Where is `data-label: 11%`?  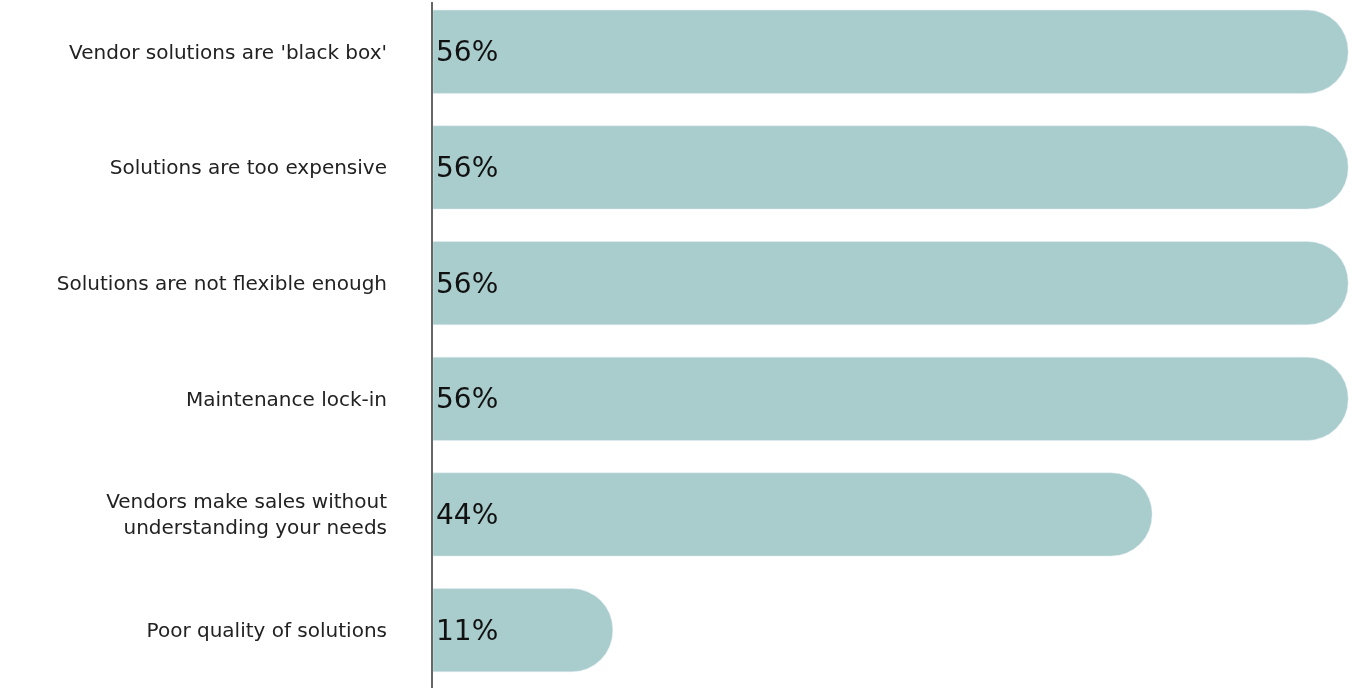 data-label: 11% is located at coordinates (467, 630).